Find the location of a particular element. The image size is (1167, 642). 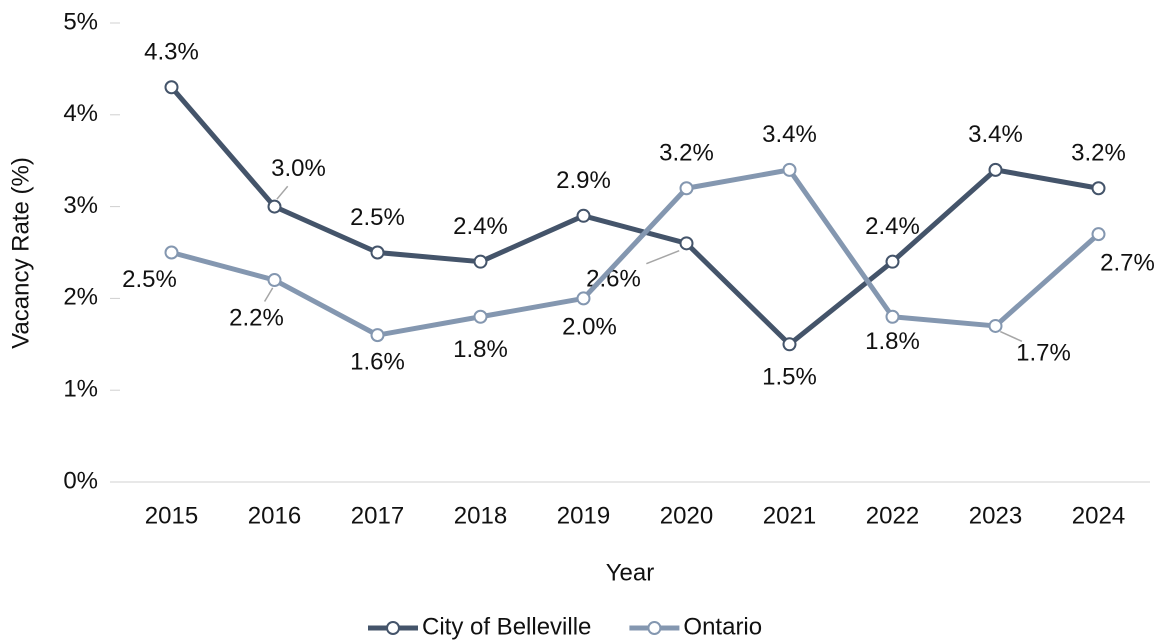

data-label: 1.7% is located at coordinates (1043, 352).